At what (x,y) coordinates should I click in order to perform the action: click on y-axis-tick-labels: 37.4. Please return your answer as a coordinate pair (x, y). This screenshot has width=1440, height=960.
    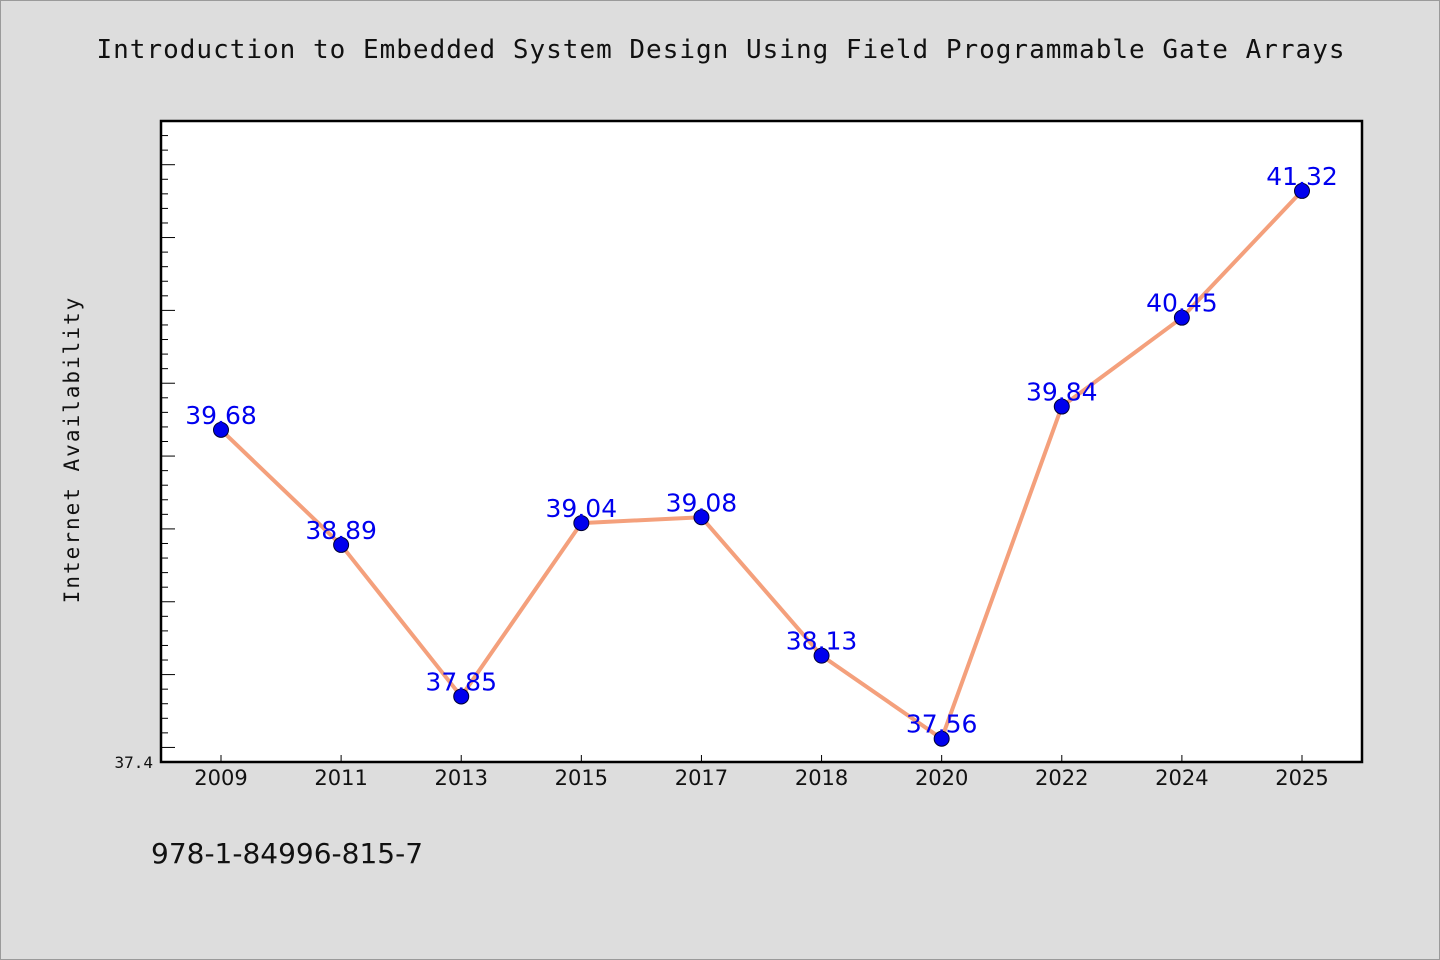
    Looking at the image, I should click on (133, 762).